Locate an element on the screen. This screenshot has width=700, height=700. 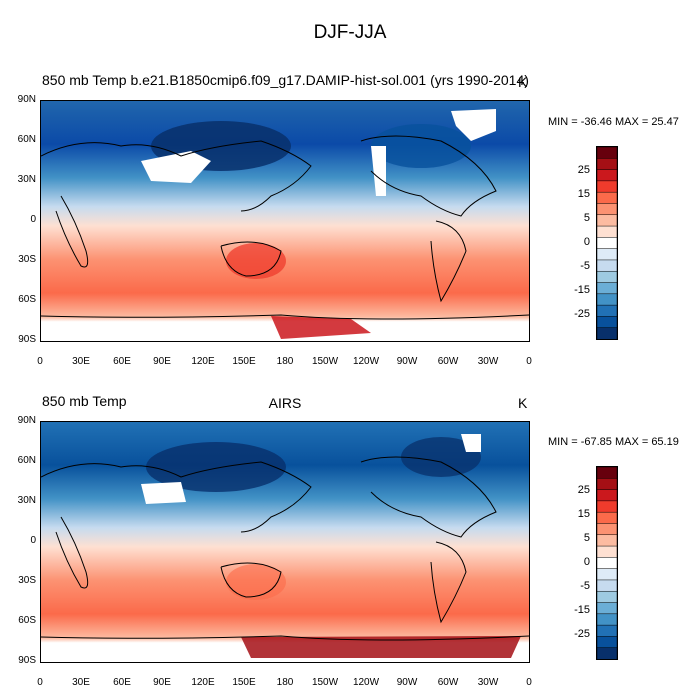
panel-2-colorbar-label: 5 is located at coordinates (586, 538).